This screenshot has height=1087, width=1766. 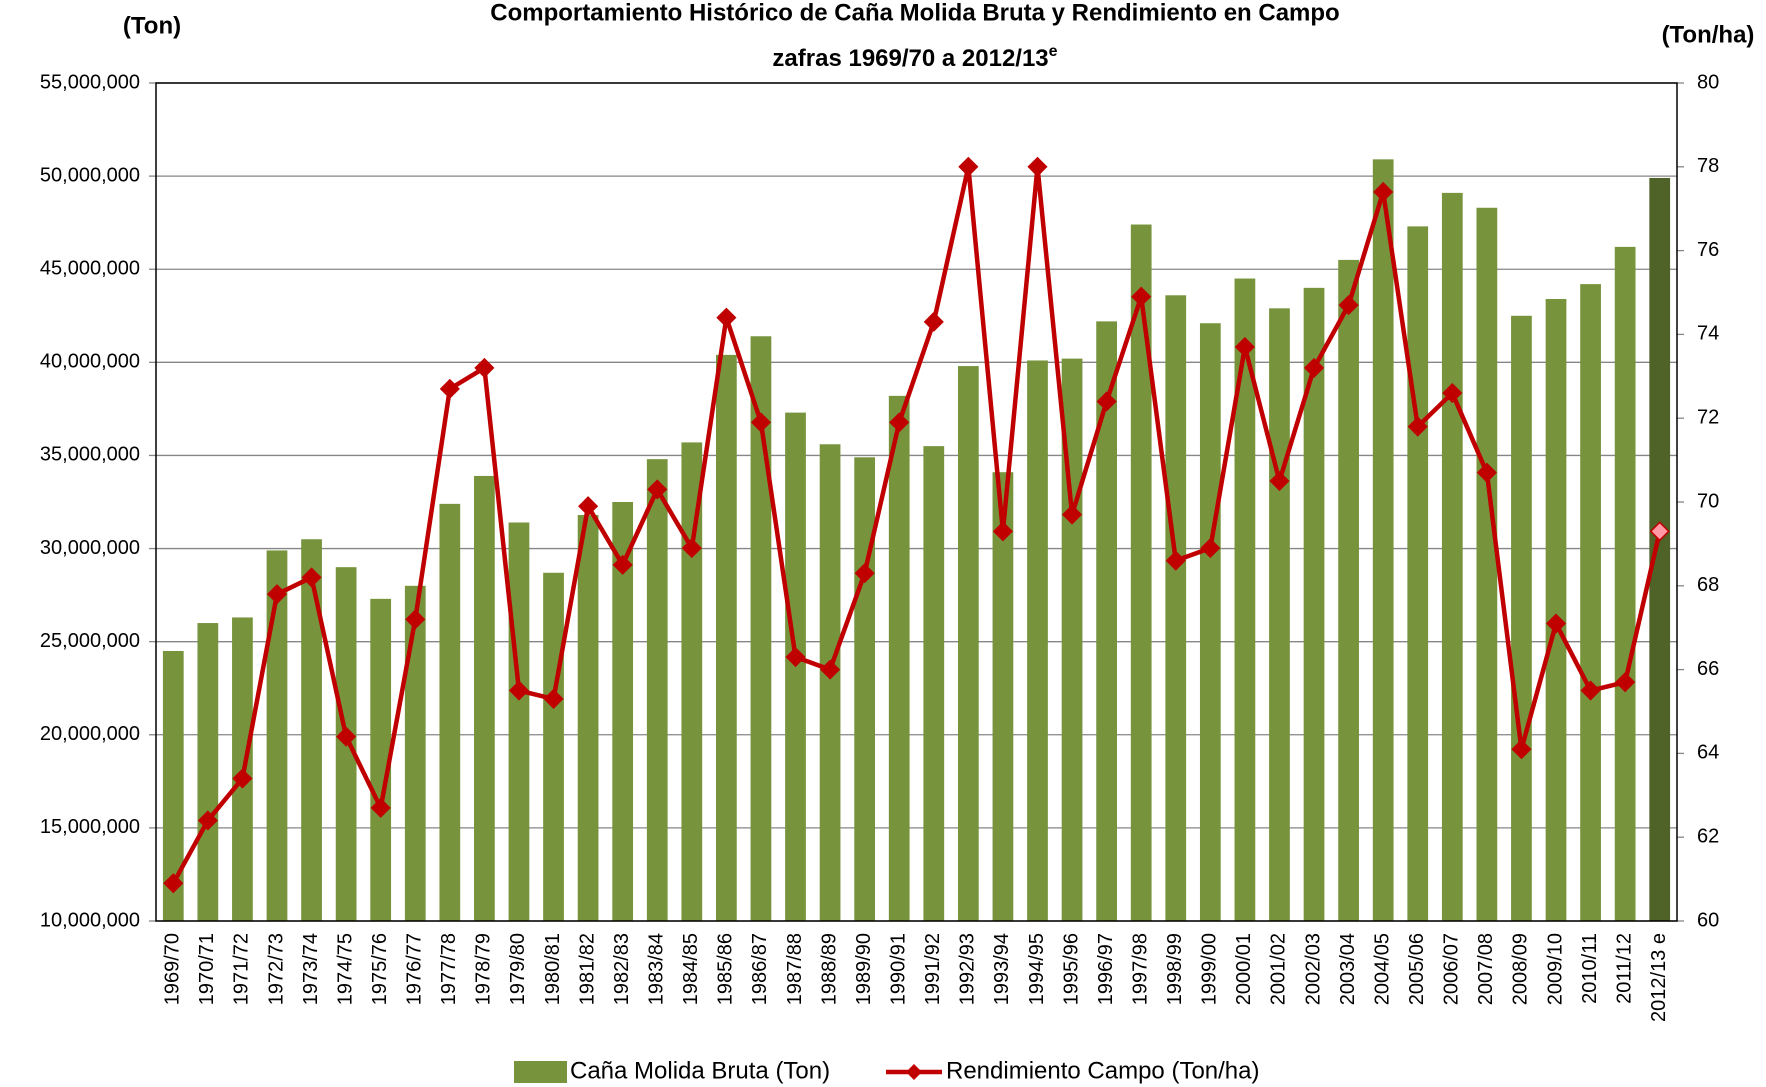 What do you see at coordinates (1708, 334) in the screenshot?
I see `y2-tick-label: 74` at bounding box center [1708, 334].